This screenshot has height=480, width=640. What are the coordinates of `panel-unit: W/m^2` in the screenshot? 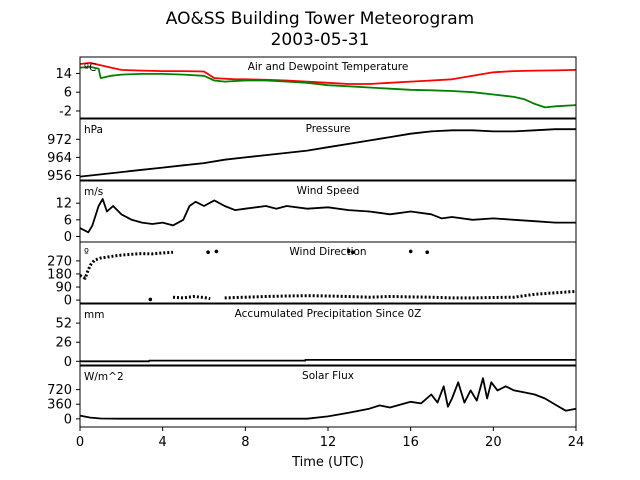 It's located at (104, 377).